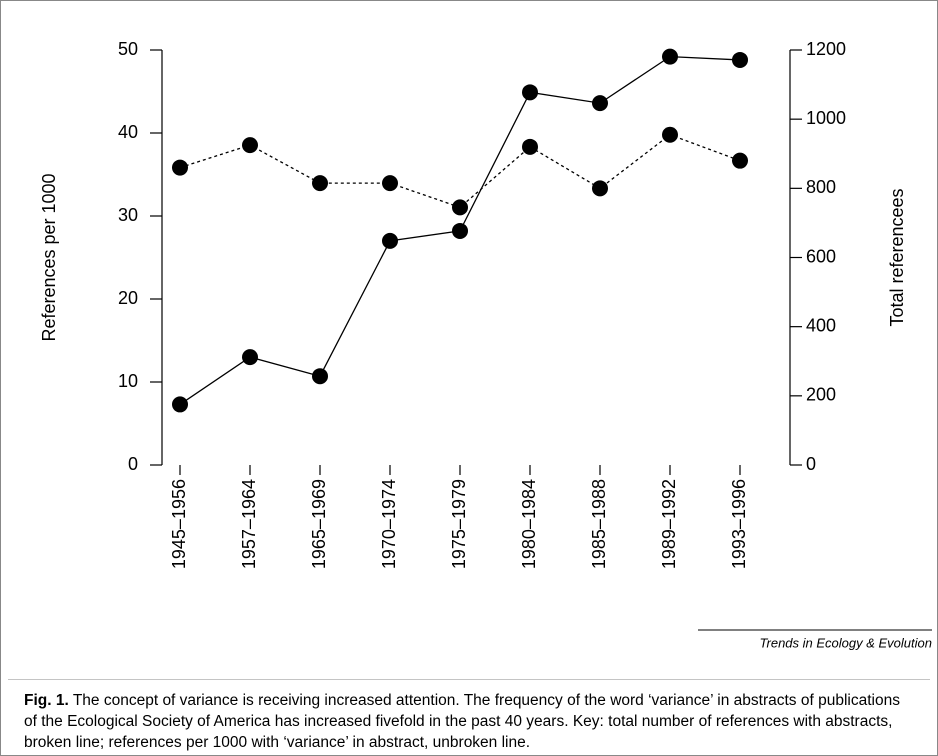 Image resolution: width=938 pixels, height=756 pixels. Describe the element at coordinates (459, 524) in the screenshot. I see `x-tick-label: 1975–1979` at that location.